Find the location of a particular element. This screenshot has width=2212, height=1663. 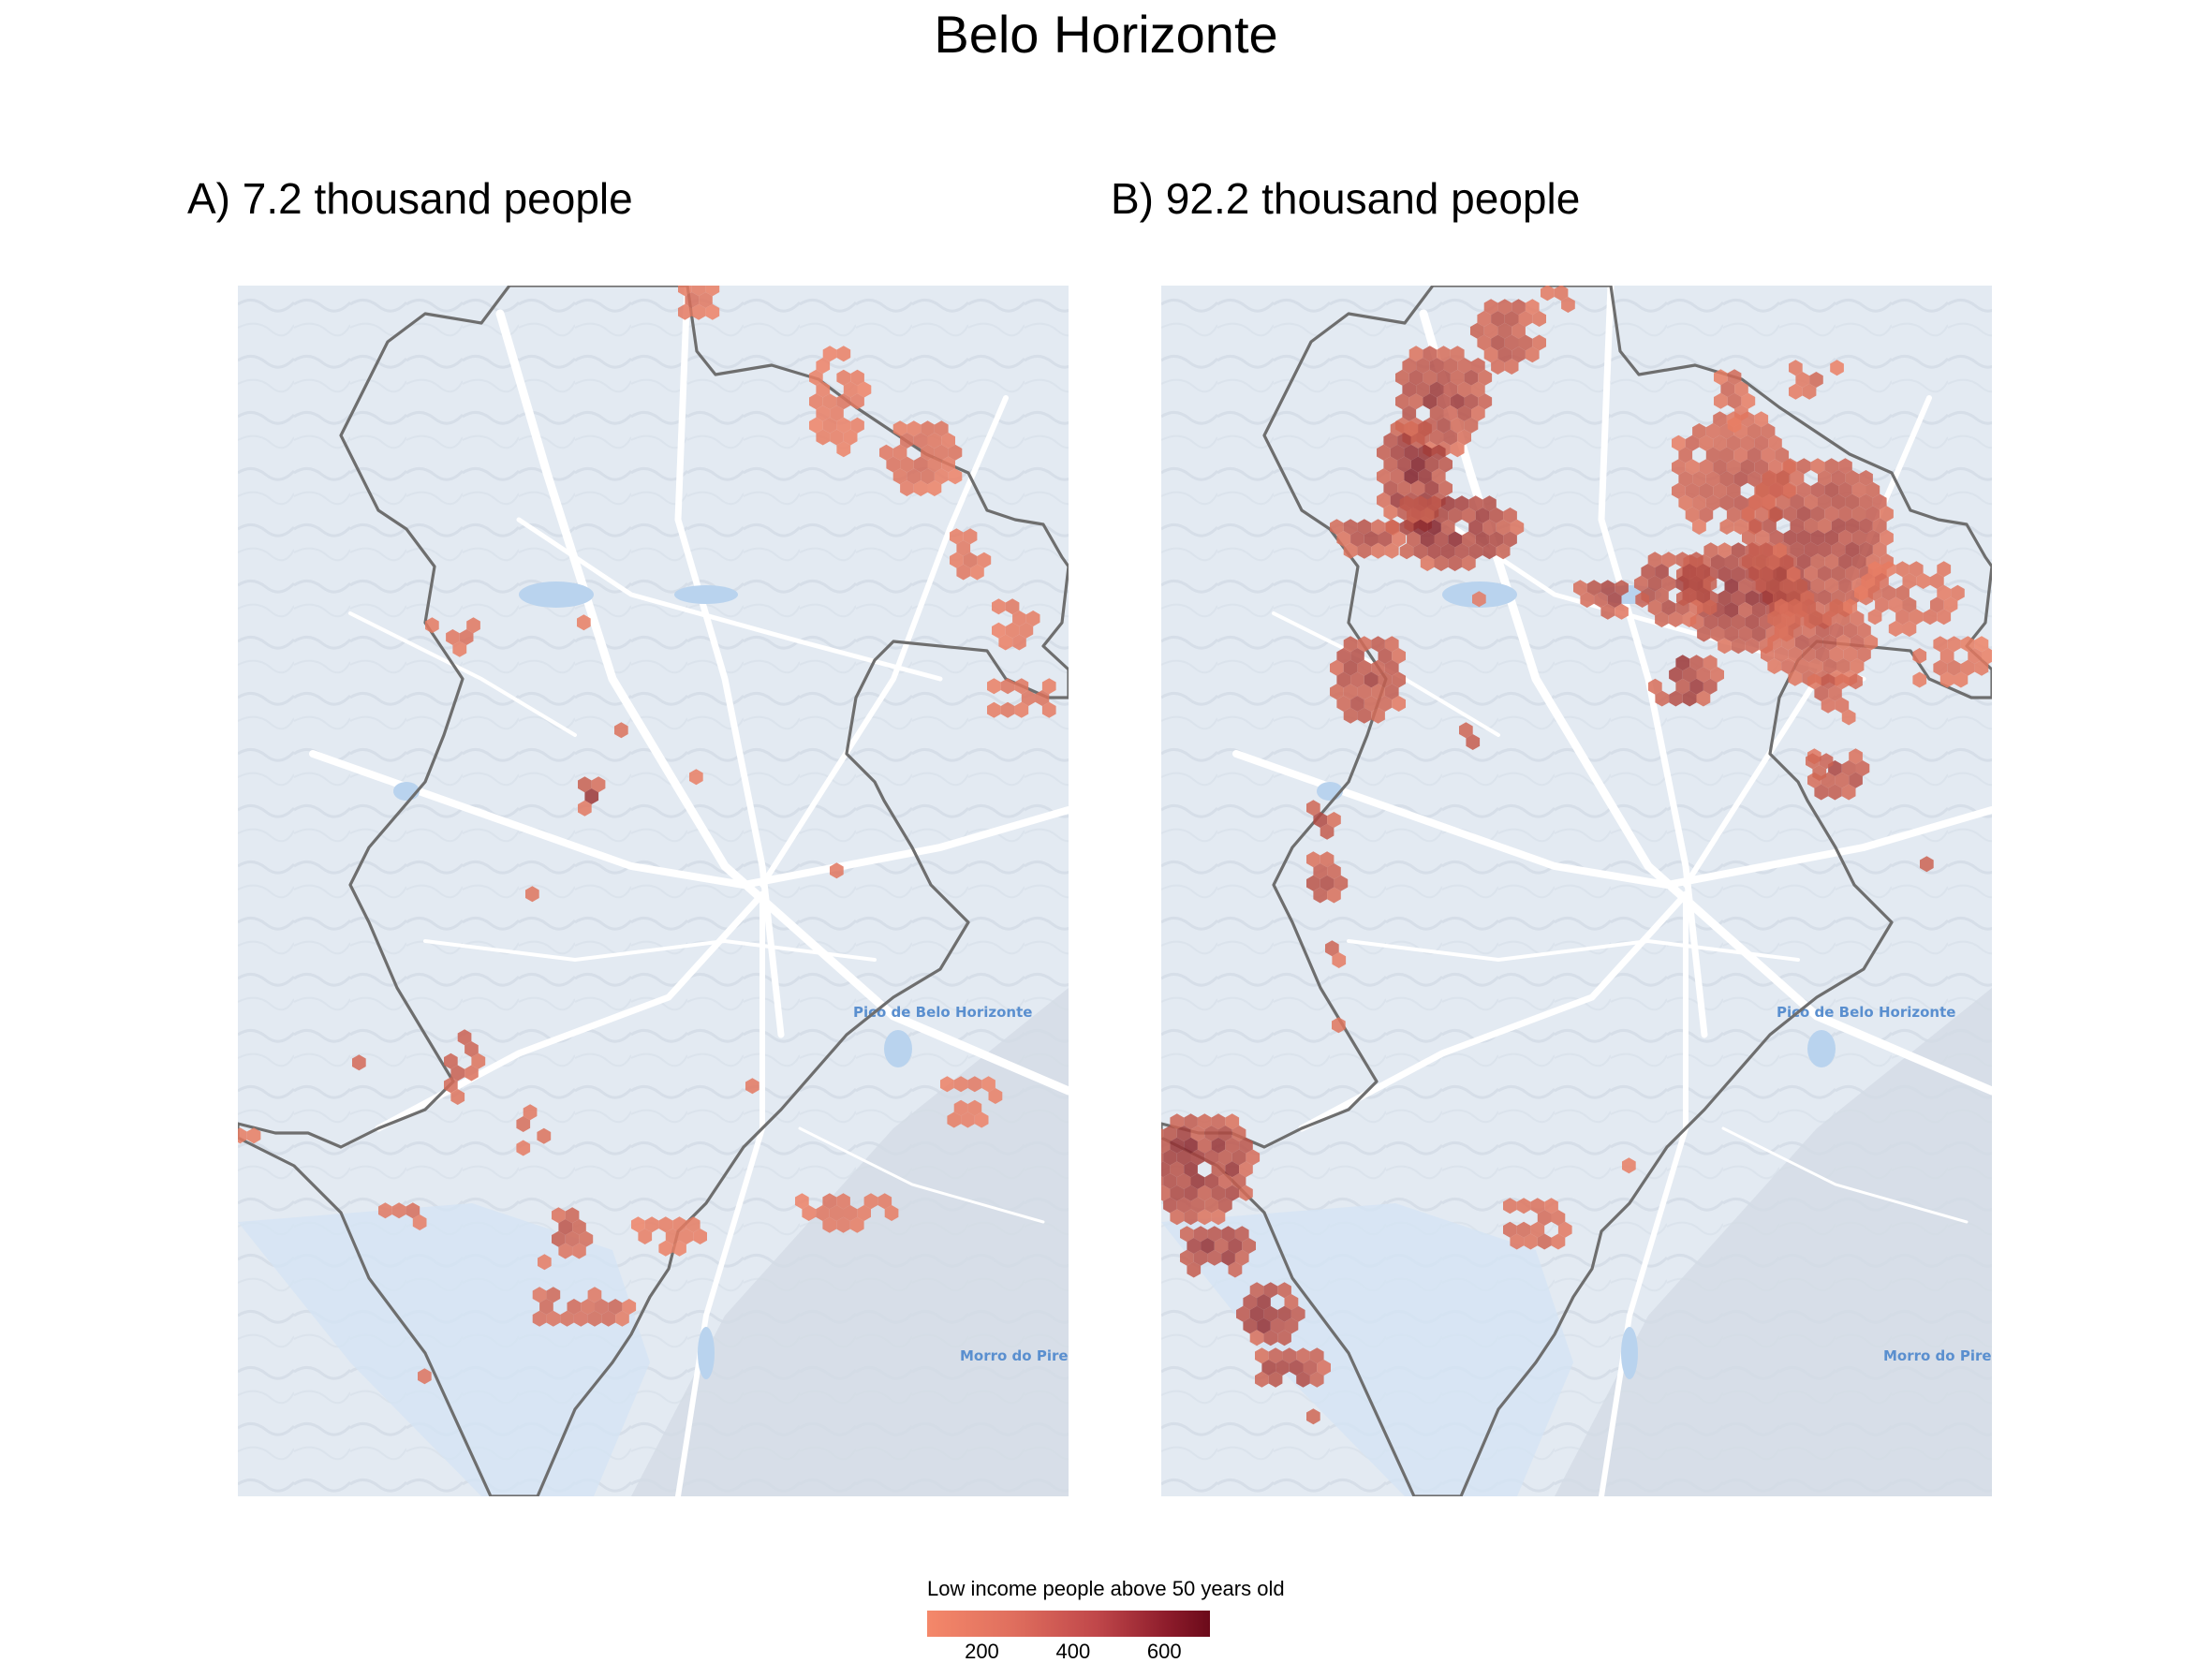

label-morro: Morro do Pires is located at coordinates (1015, 1355).